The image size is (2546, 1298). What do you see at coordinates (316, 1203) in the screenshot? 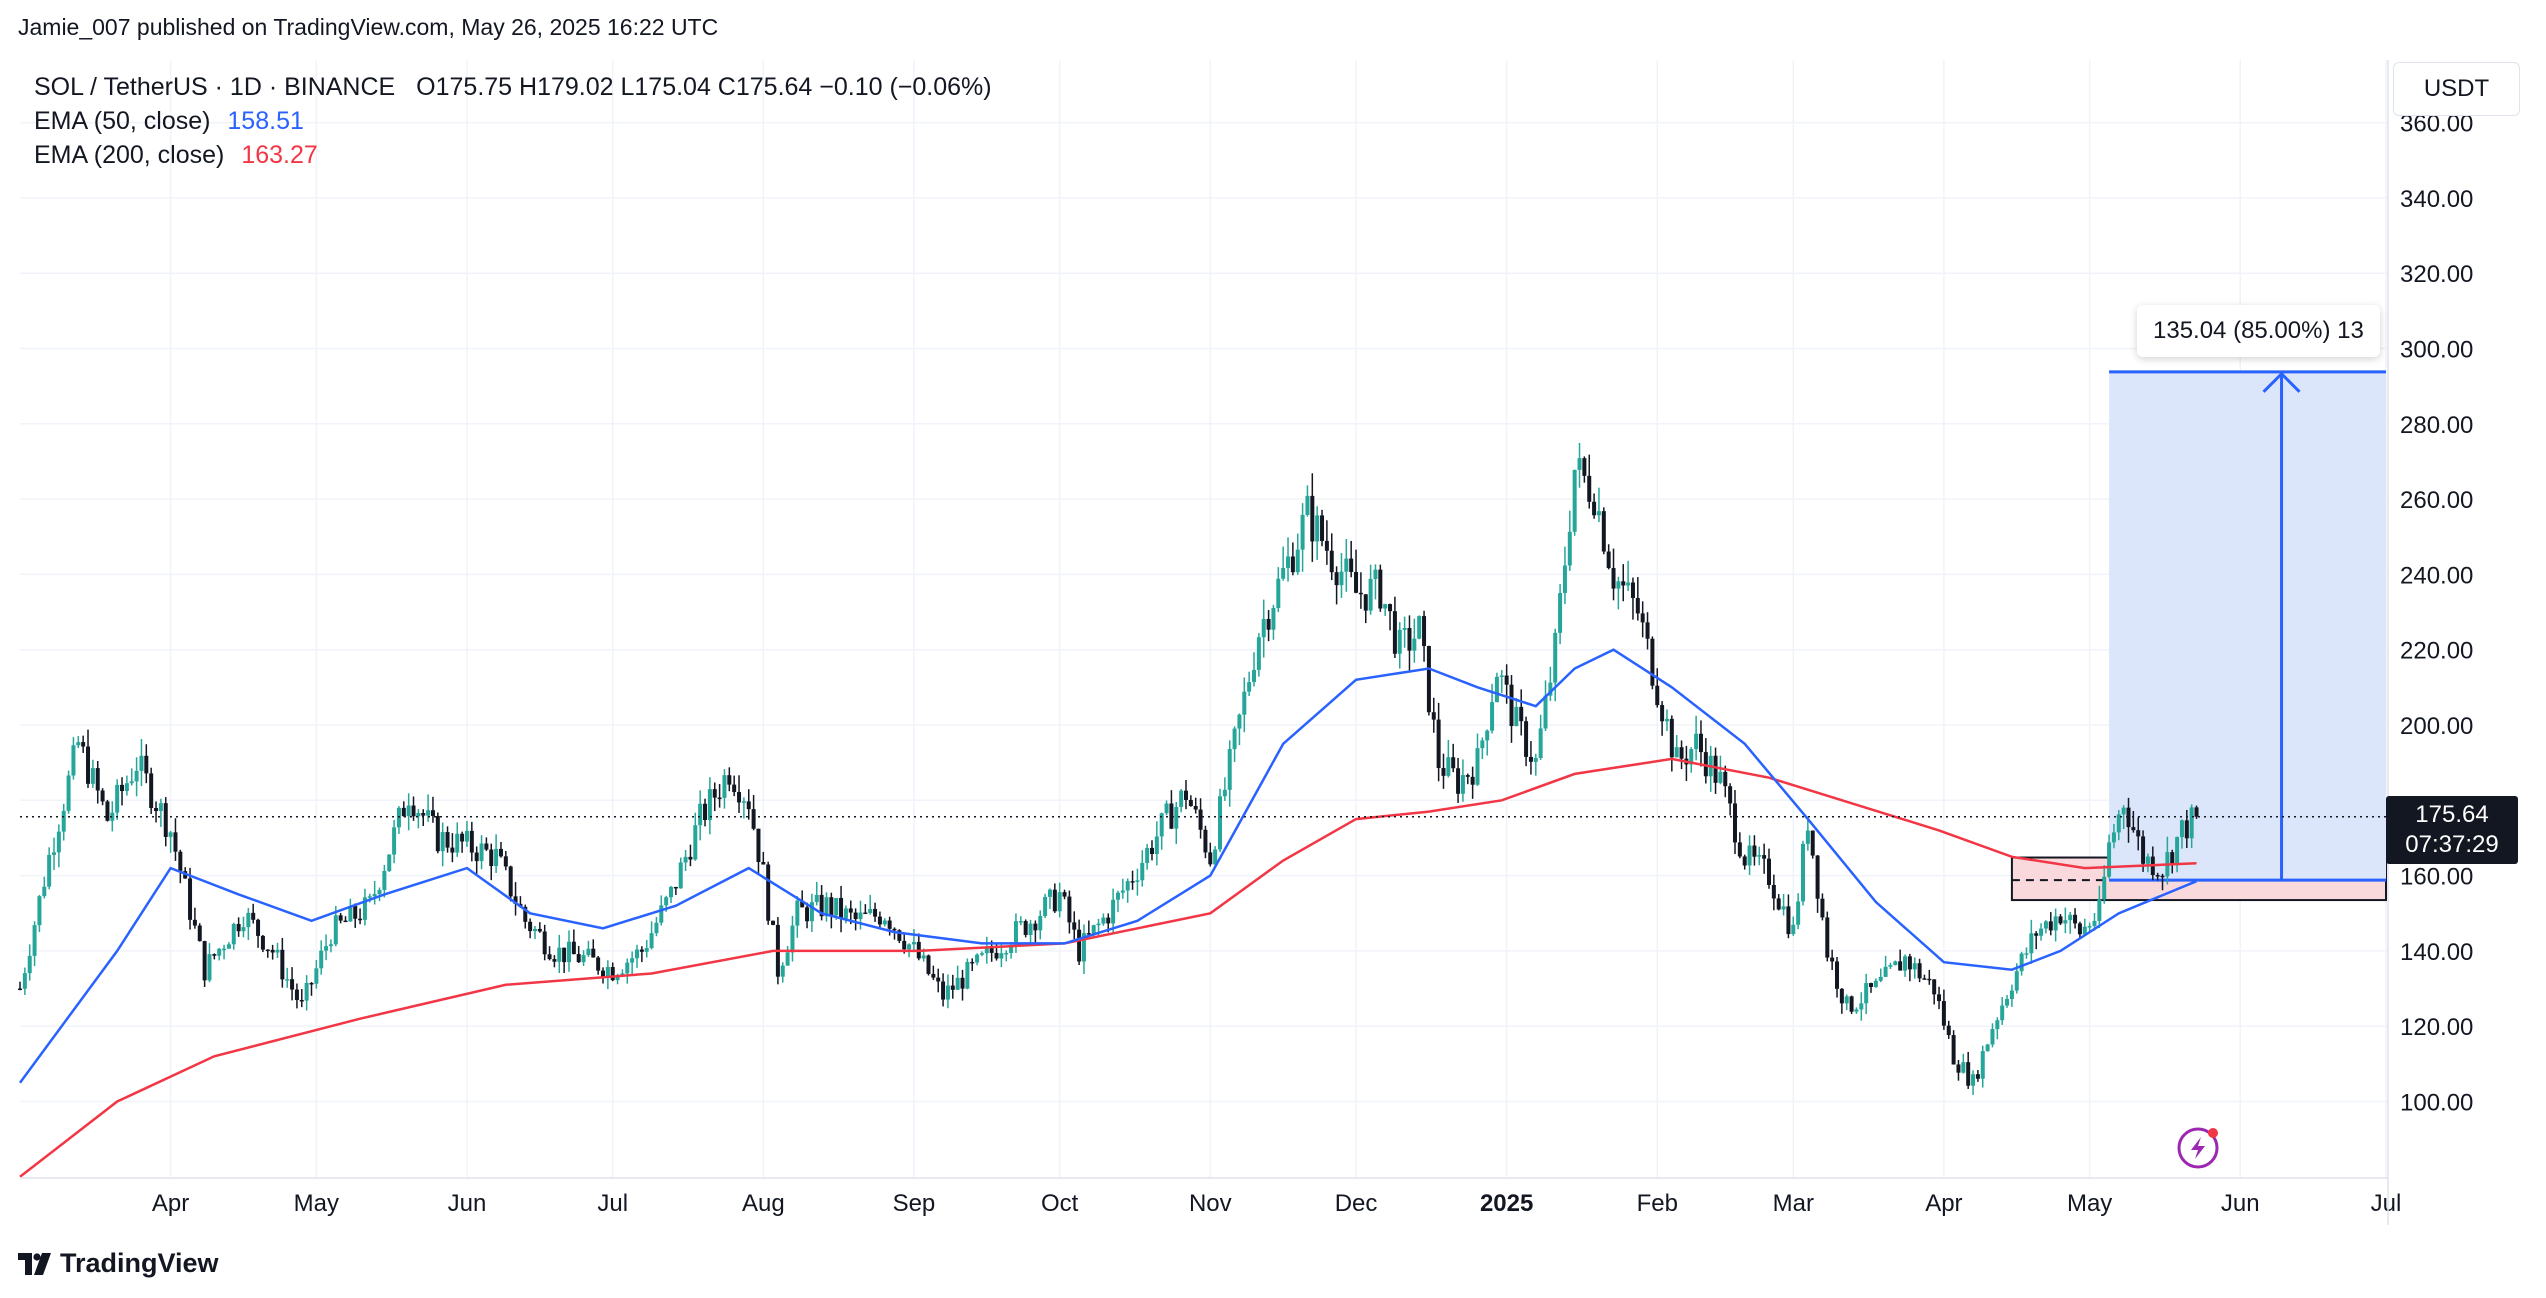
I see `time-tick-label: May` at bounding box center [316, 1203].